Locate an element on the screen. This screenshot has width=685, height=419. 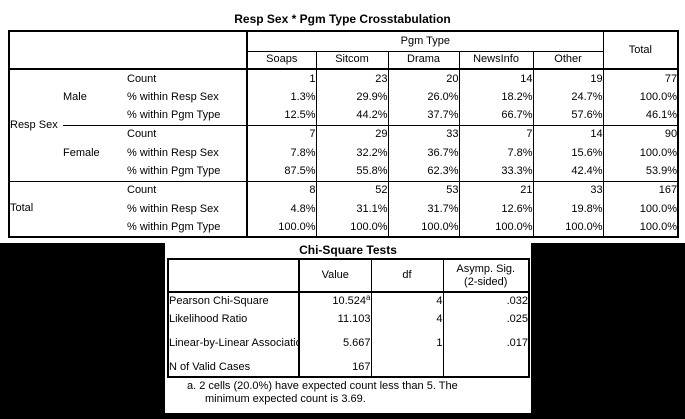
chi-square-title: Chi-Square Tests is located at coordinates (348, 250).